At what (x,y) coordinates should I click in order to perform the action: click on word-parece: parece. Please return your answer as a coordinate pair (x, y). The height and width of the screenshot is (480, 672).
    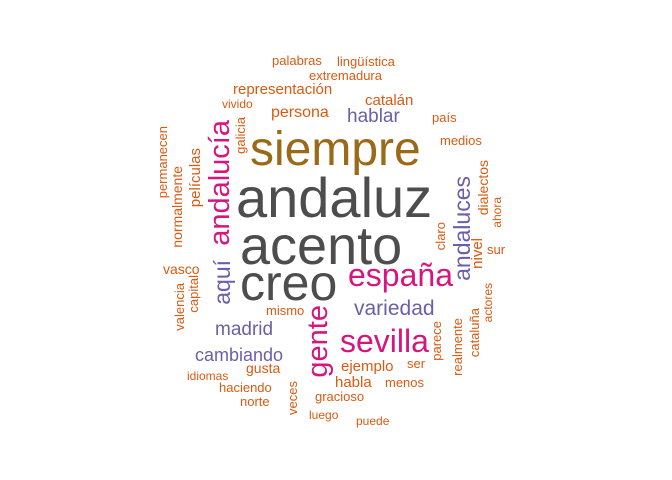
    Looking at the image, I should click on (436, 341).